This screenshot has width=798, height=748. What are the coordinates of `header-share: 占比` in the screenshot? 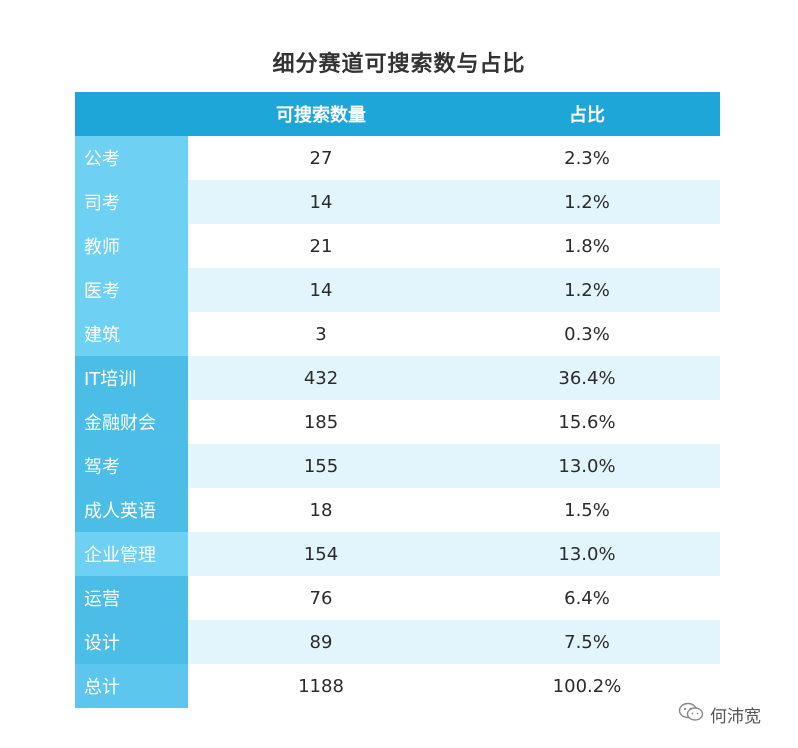 It's located at (587, 114).